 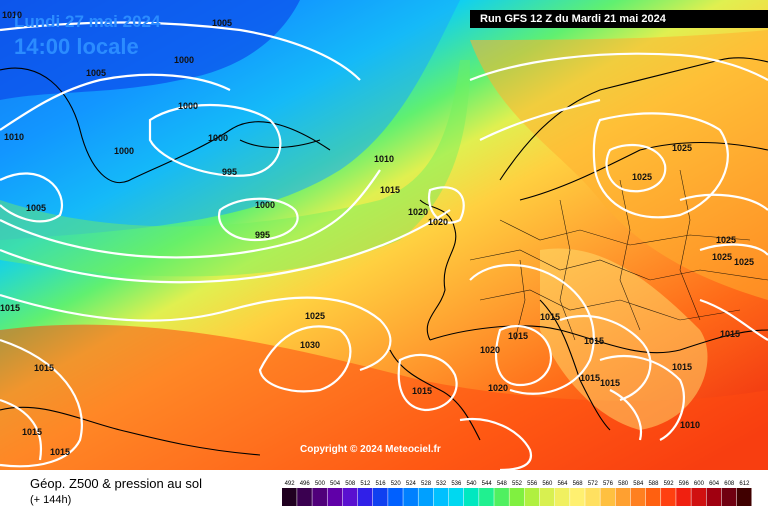 What do you see at coordinates (87, 21) in the screenshot?
I see `valid-date: Lundi 27 mai 2024` at bounding box center [87, 21].